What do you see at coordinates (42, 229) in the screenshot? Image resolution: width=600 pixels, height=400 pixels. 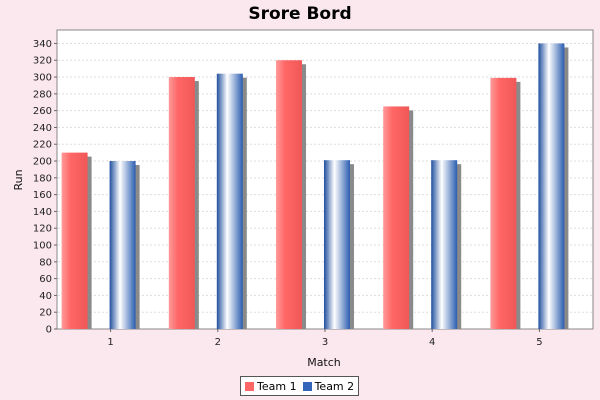 I see `y-tick-label: 120` at bounding box center [42, 229].